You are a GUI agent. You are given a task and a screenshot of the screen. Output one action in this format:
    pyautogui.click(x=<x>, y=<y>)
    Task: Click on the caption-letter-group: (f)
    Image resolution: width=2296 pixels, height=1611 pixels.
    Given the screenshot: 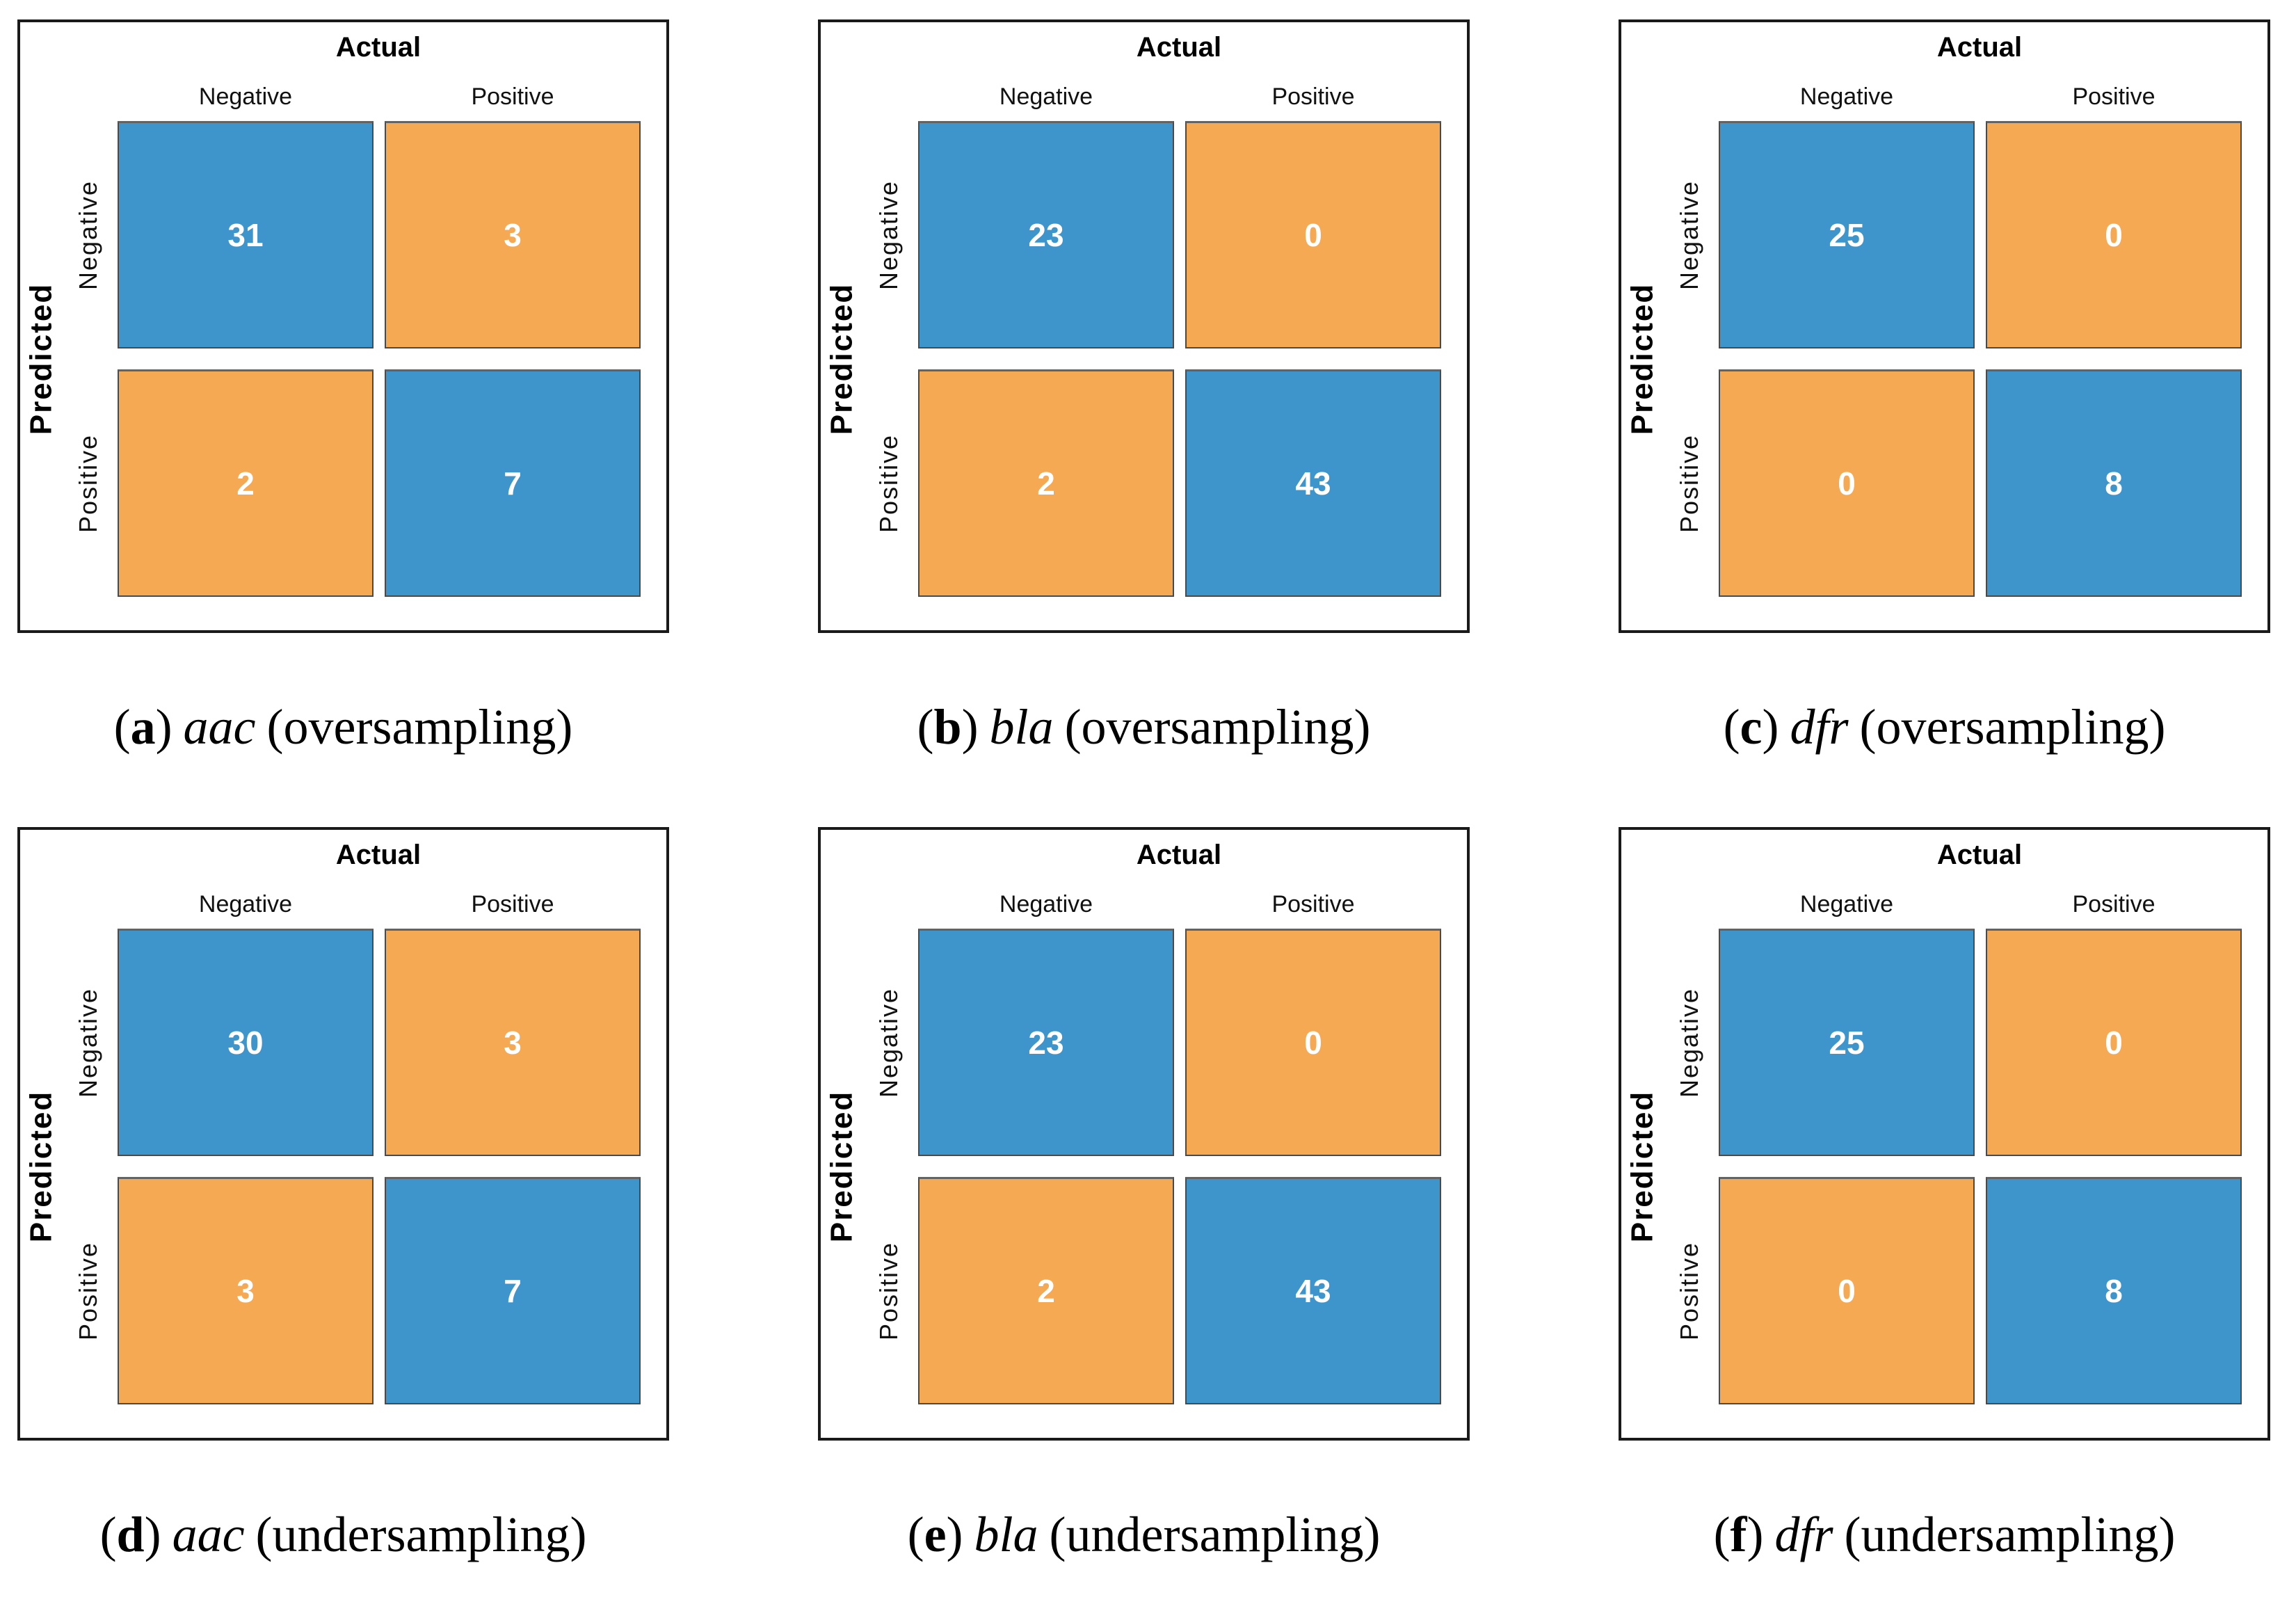 What is the action you would take?
    pyautogui.click(x=1739, y=1535)
    